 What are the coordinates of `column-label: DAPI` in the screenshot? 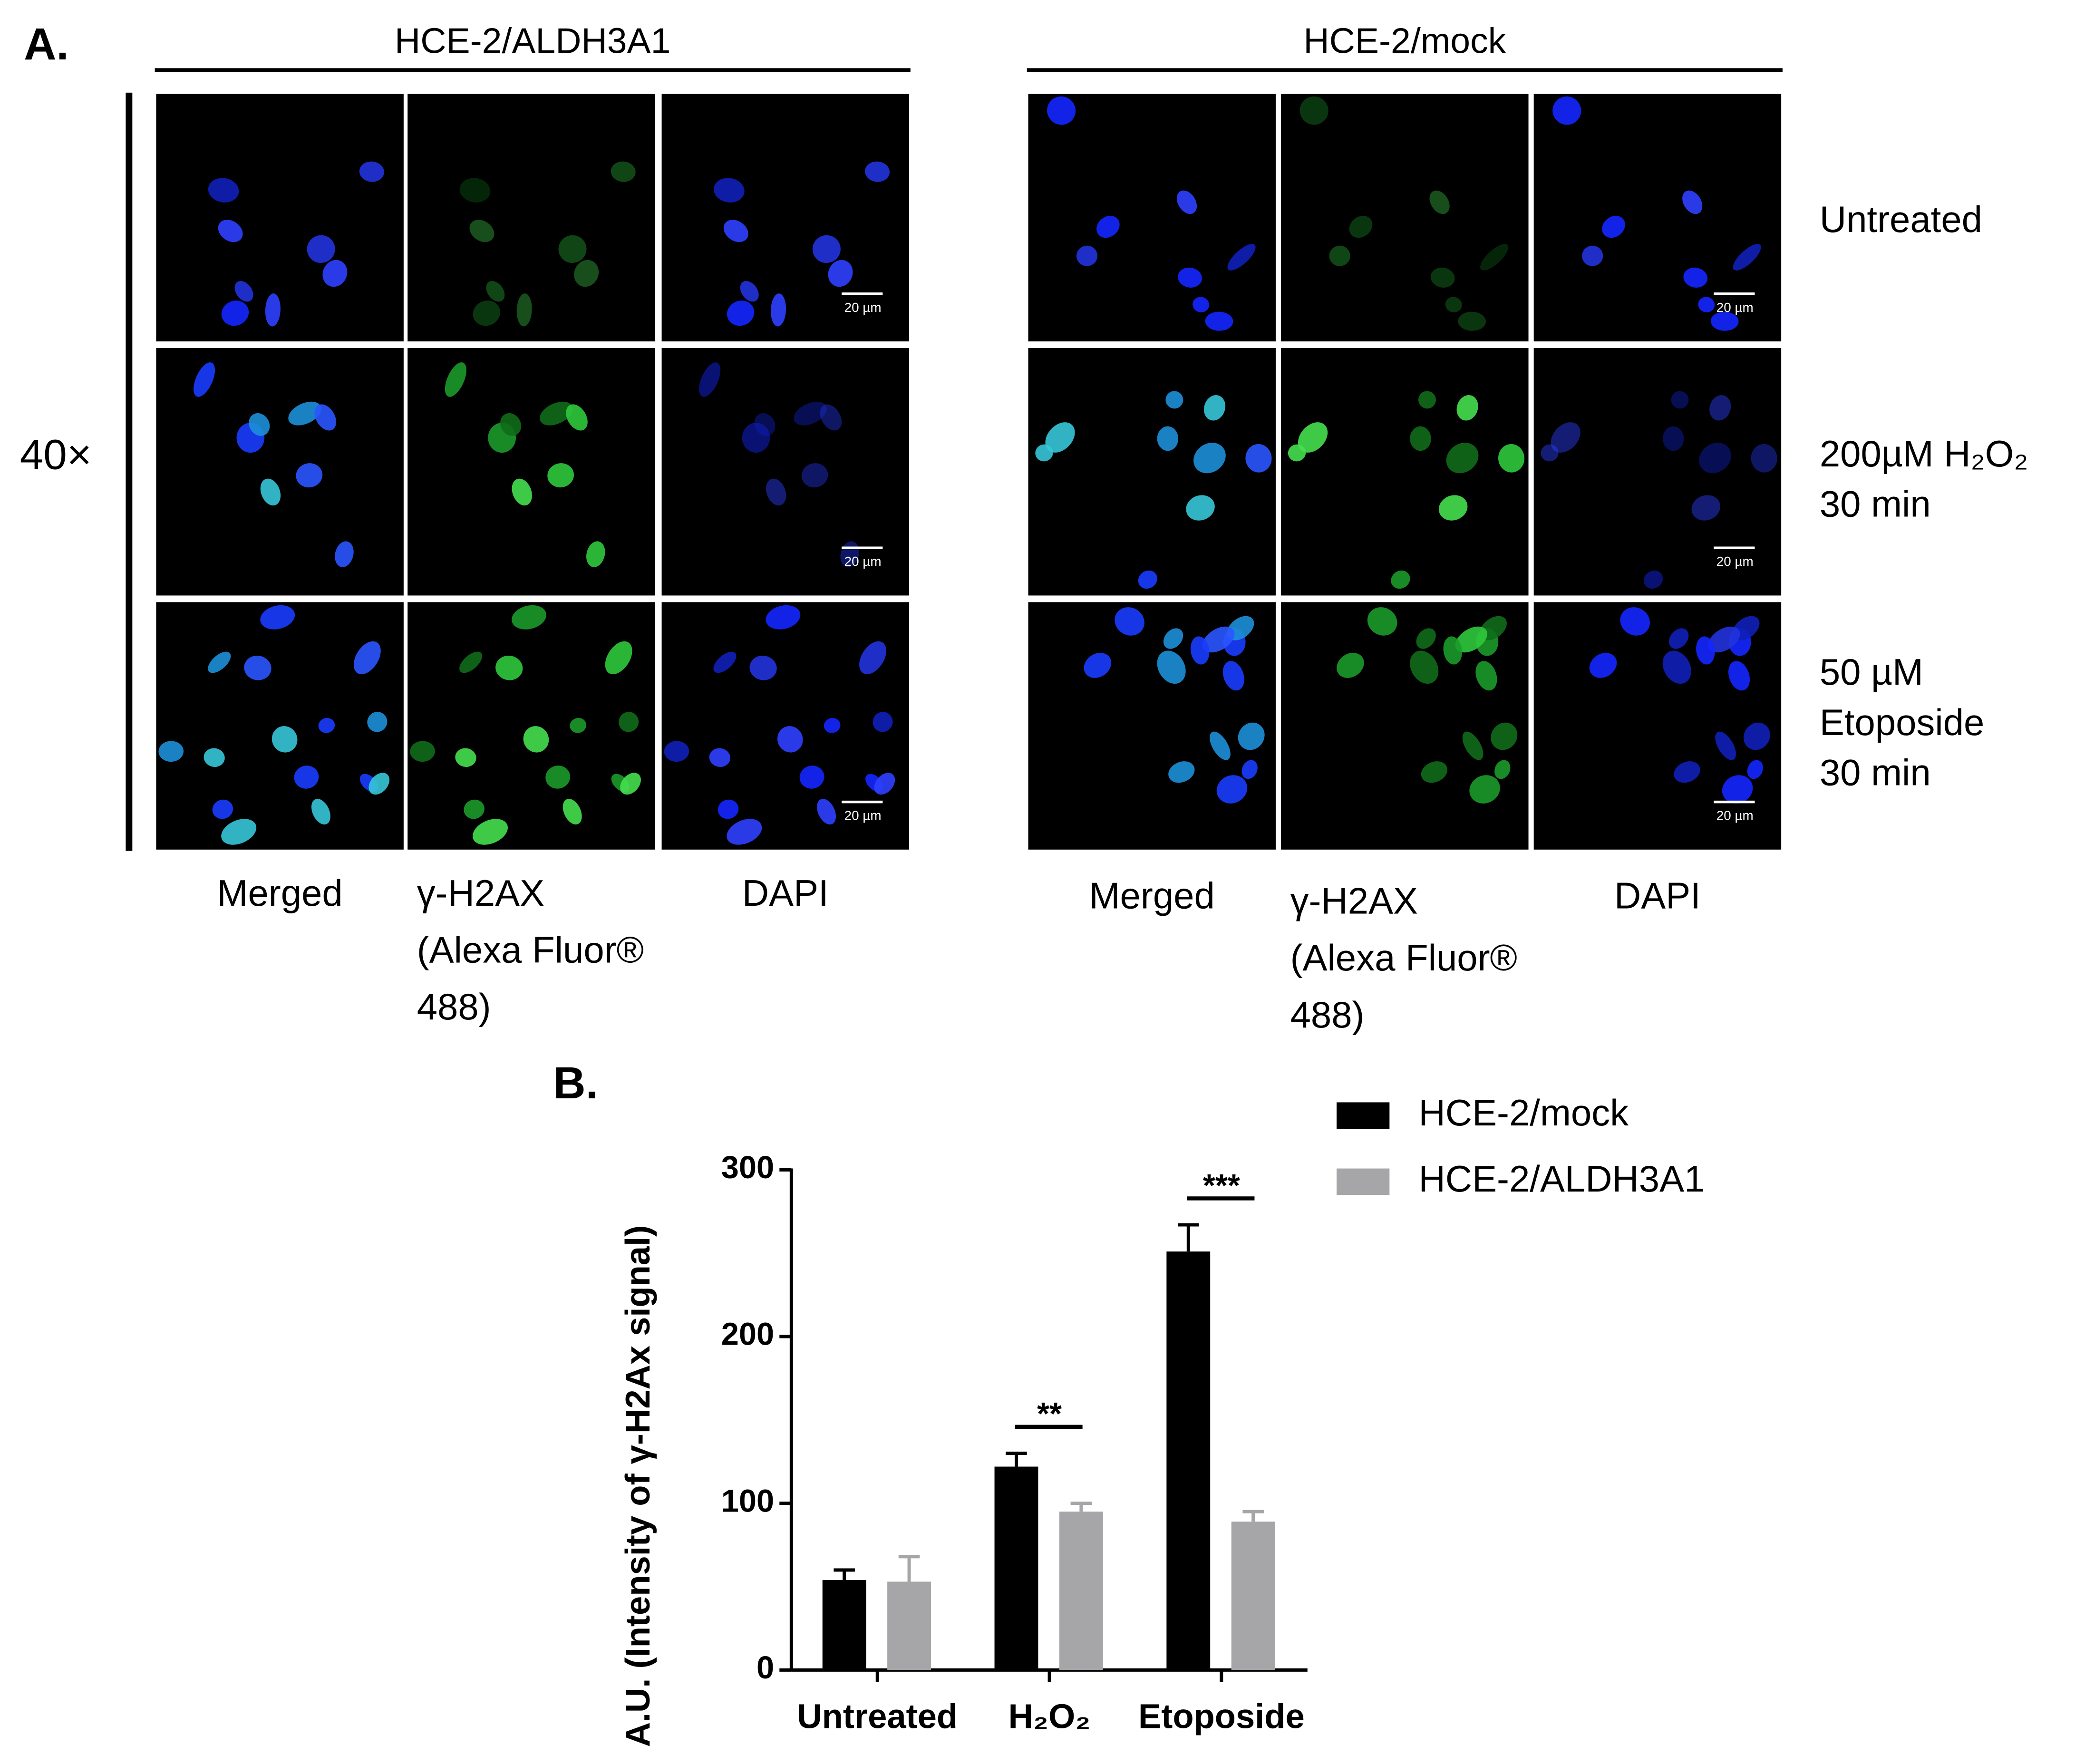 It's located at (785, 893).